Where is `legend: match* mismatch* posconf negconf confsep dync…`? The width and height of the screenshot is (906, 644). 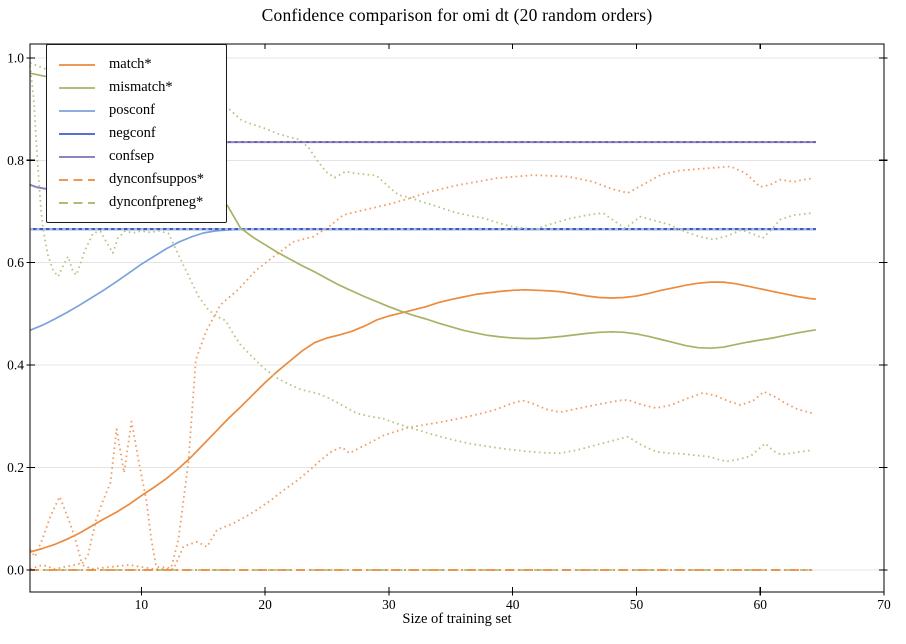
legend: match* mismatch* posconf negconf confsep dync… is located at coordinates (136, 133).